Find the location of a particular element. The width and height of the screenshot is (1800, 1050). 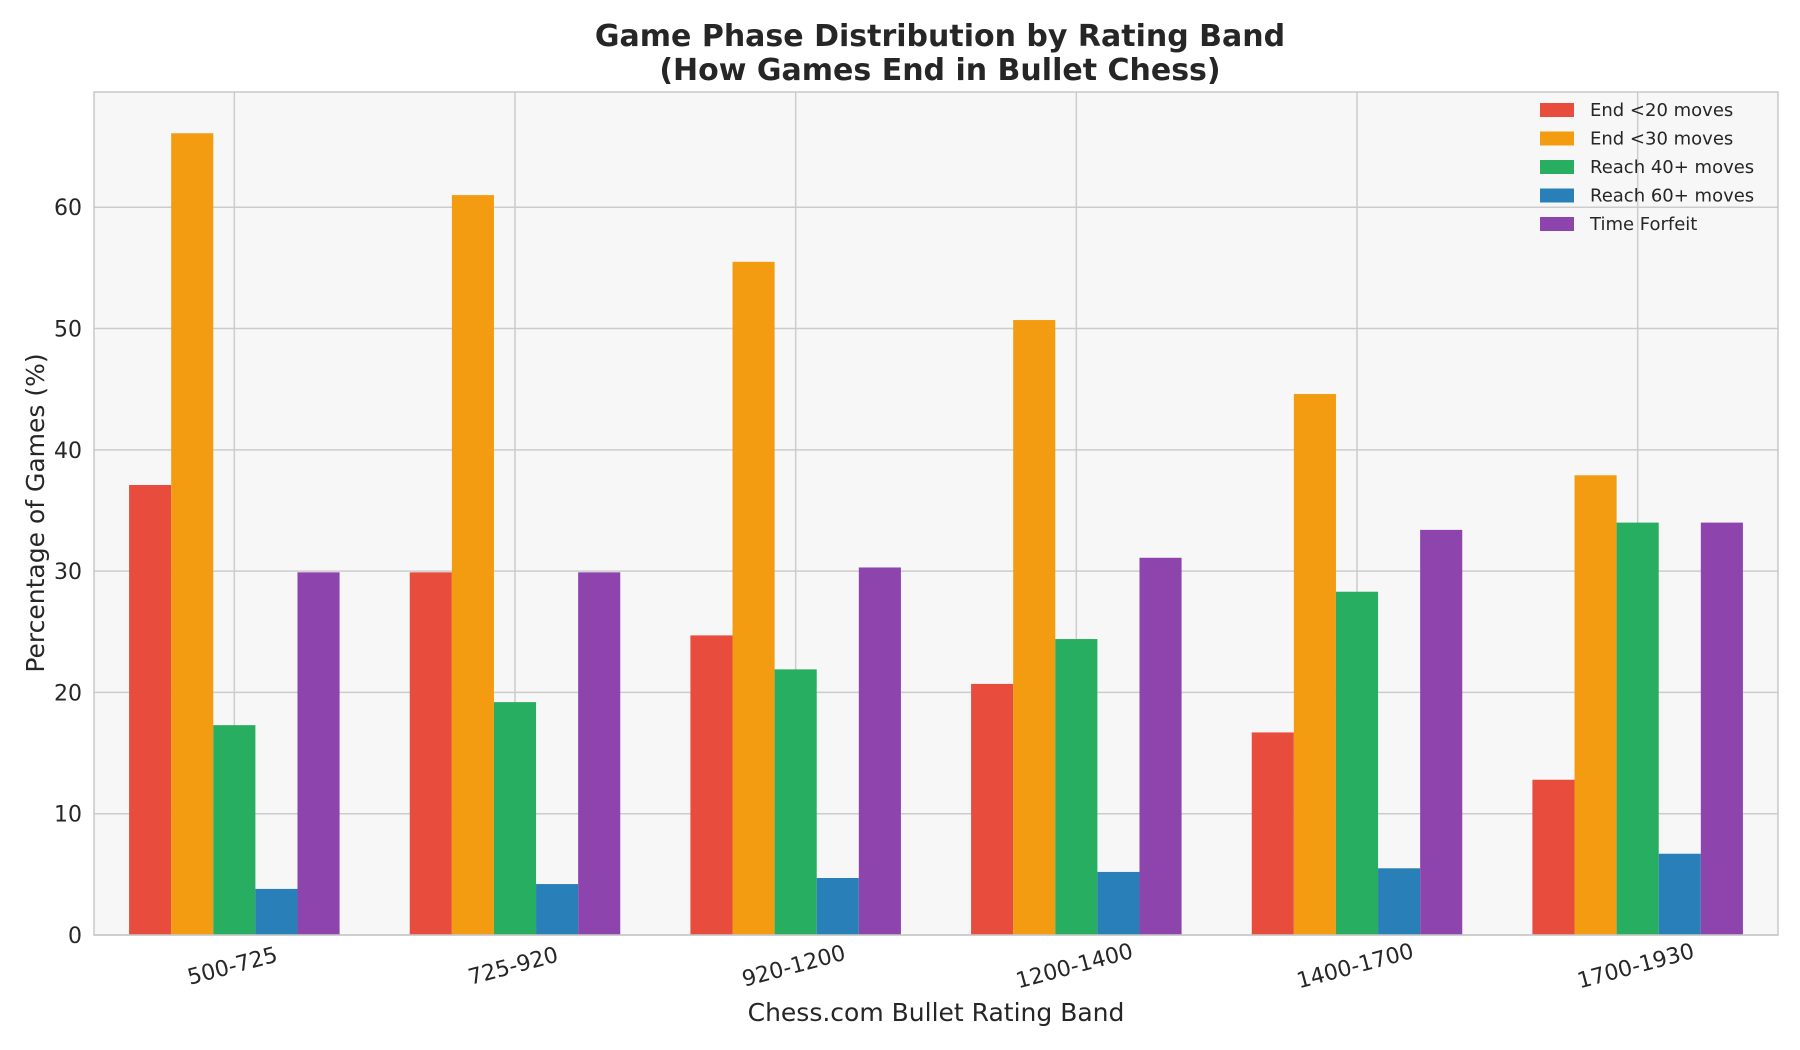

x-axis-label: Chess.com Bullet Rating Band is located at coordinates (936, 1012).